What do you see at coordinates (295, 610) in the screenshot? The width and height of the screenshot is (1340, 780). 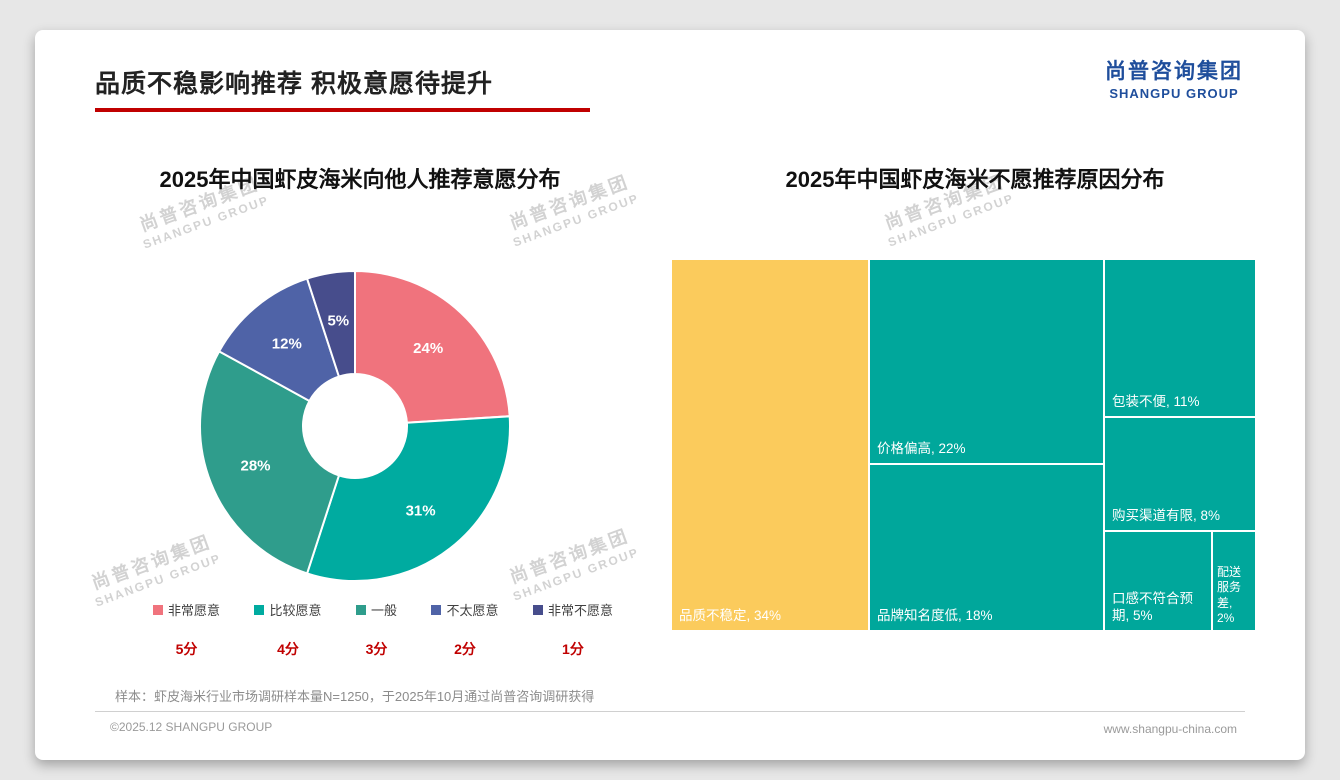 I see `legend-label: 比较愿意` at bounding box center [295, 610].